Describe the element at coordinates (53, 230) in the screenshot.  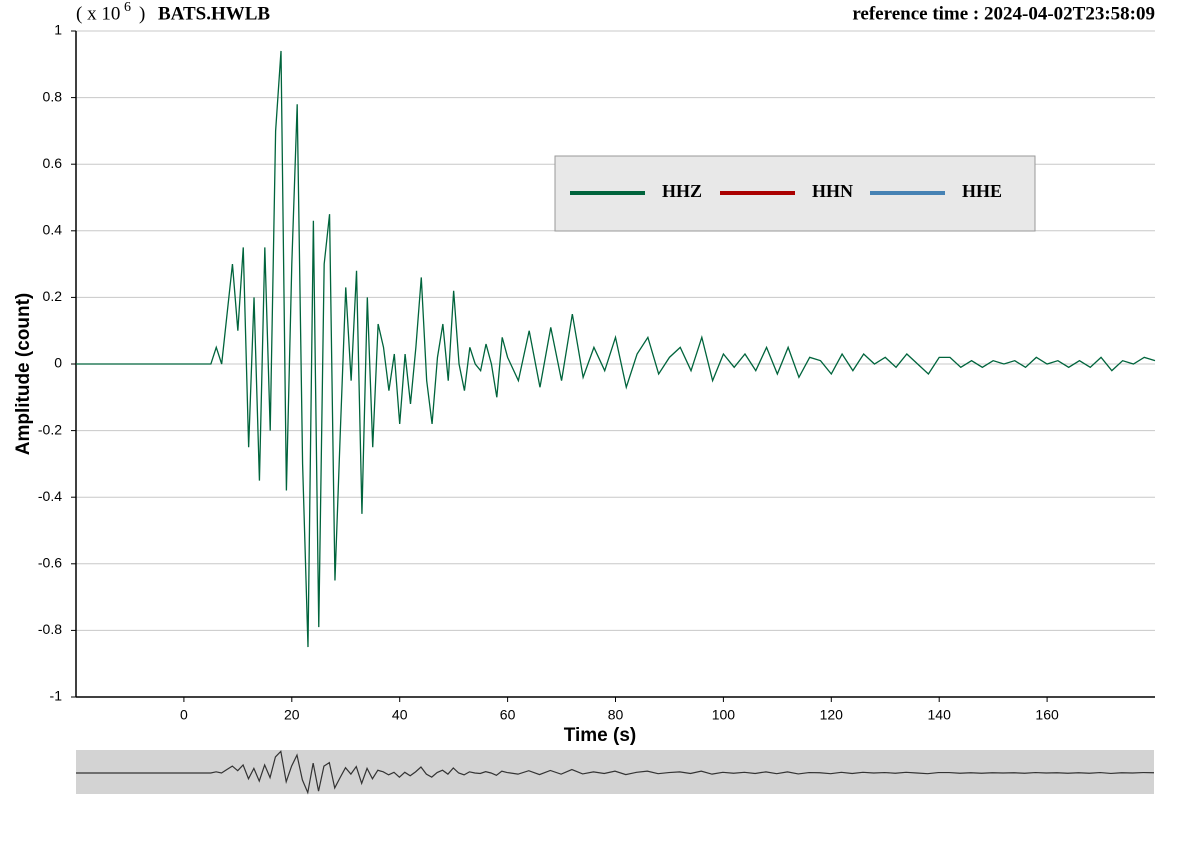
I see `y-tick-label: 0.4` at that location.